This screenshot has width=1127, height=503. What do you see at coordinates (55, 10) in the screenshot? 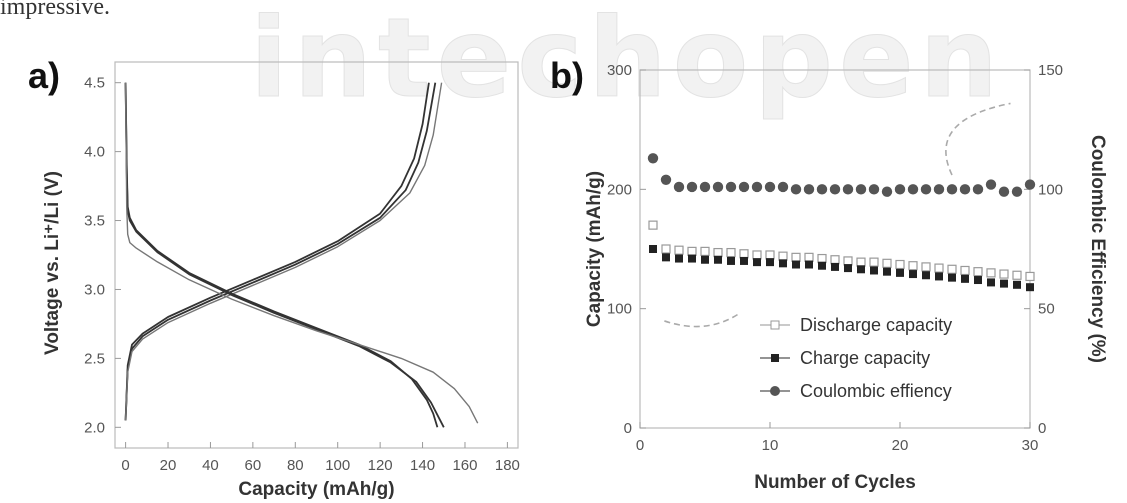
I see `header-text: impressive.` at bounding box center [55, 10].